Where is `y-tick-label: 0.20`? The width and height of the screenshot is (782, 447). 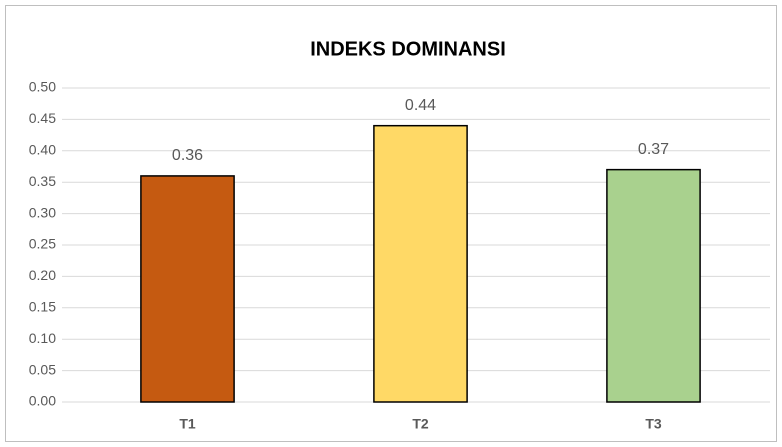
y-tick-label: 0.20 is located at coordinates (42, 275).